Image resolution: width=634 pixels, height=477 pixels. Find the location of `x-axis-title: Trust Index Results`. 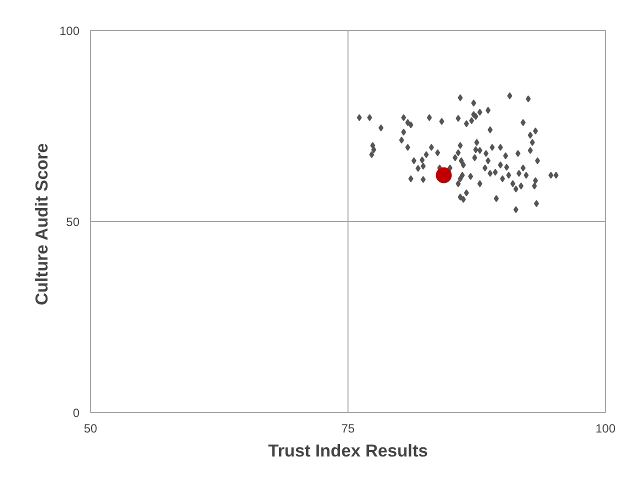

x-axis-title: Trust Index Results is located at coordinates (348, 450).